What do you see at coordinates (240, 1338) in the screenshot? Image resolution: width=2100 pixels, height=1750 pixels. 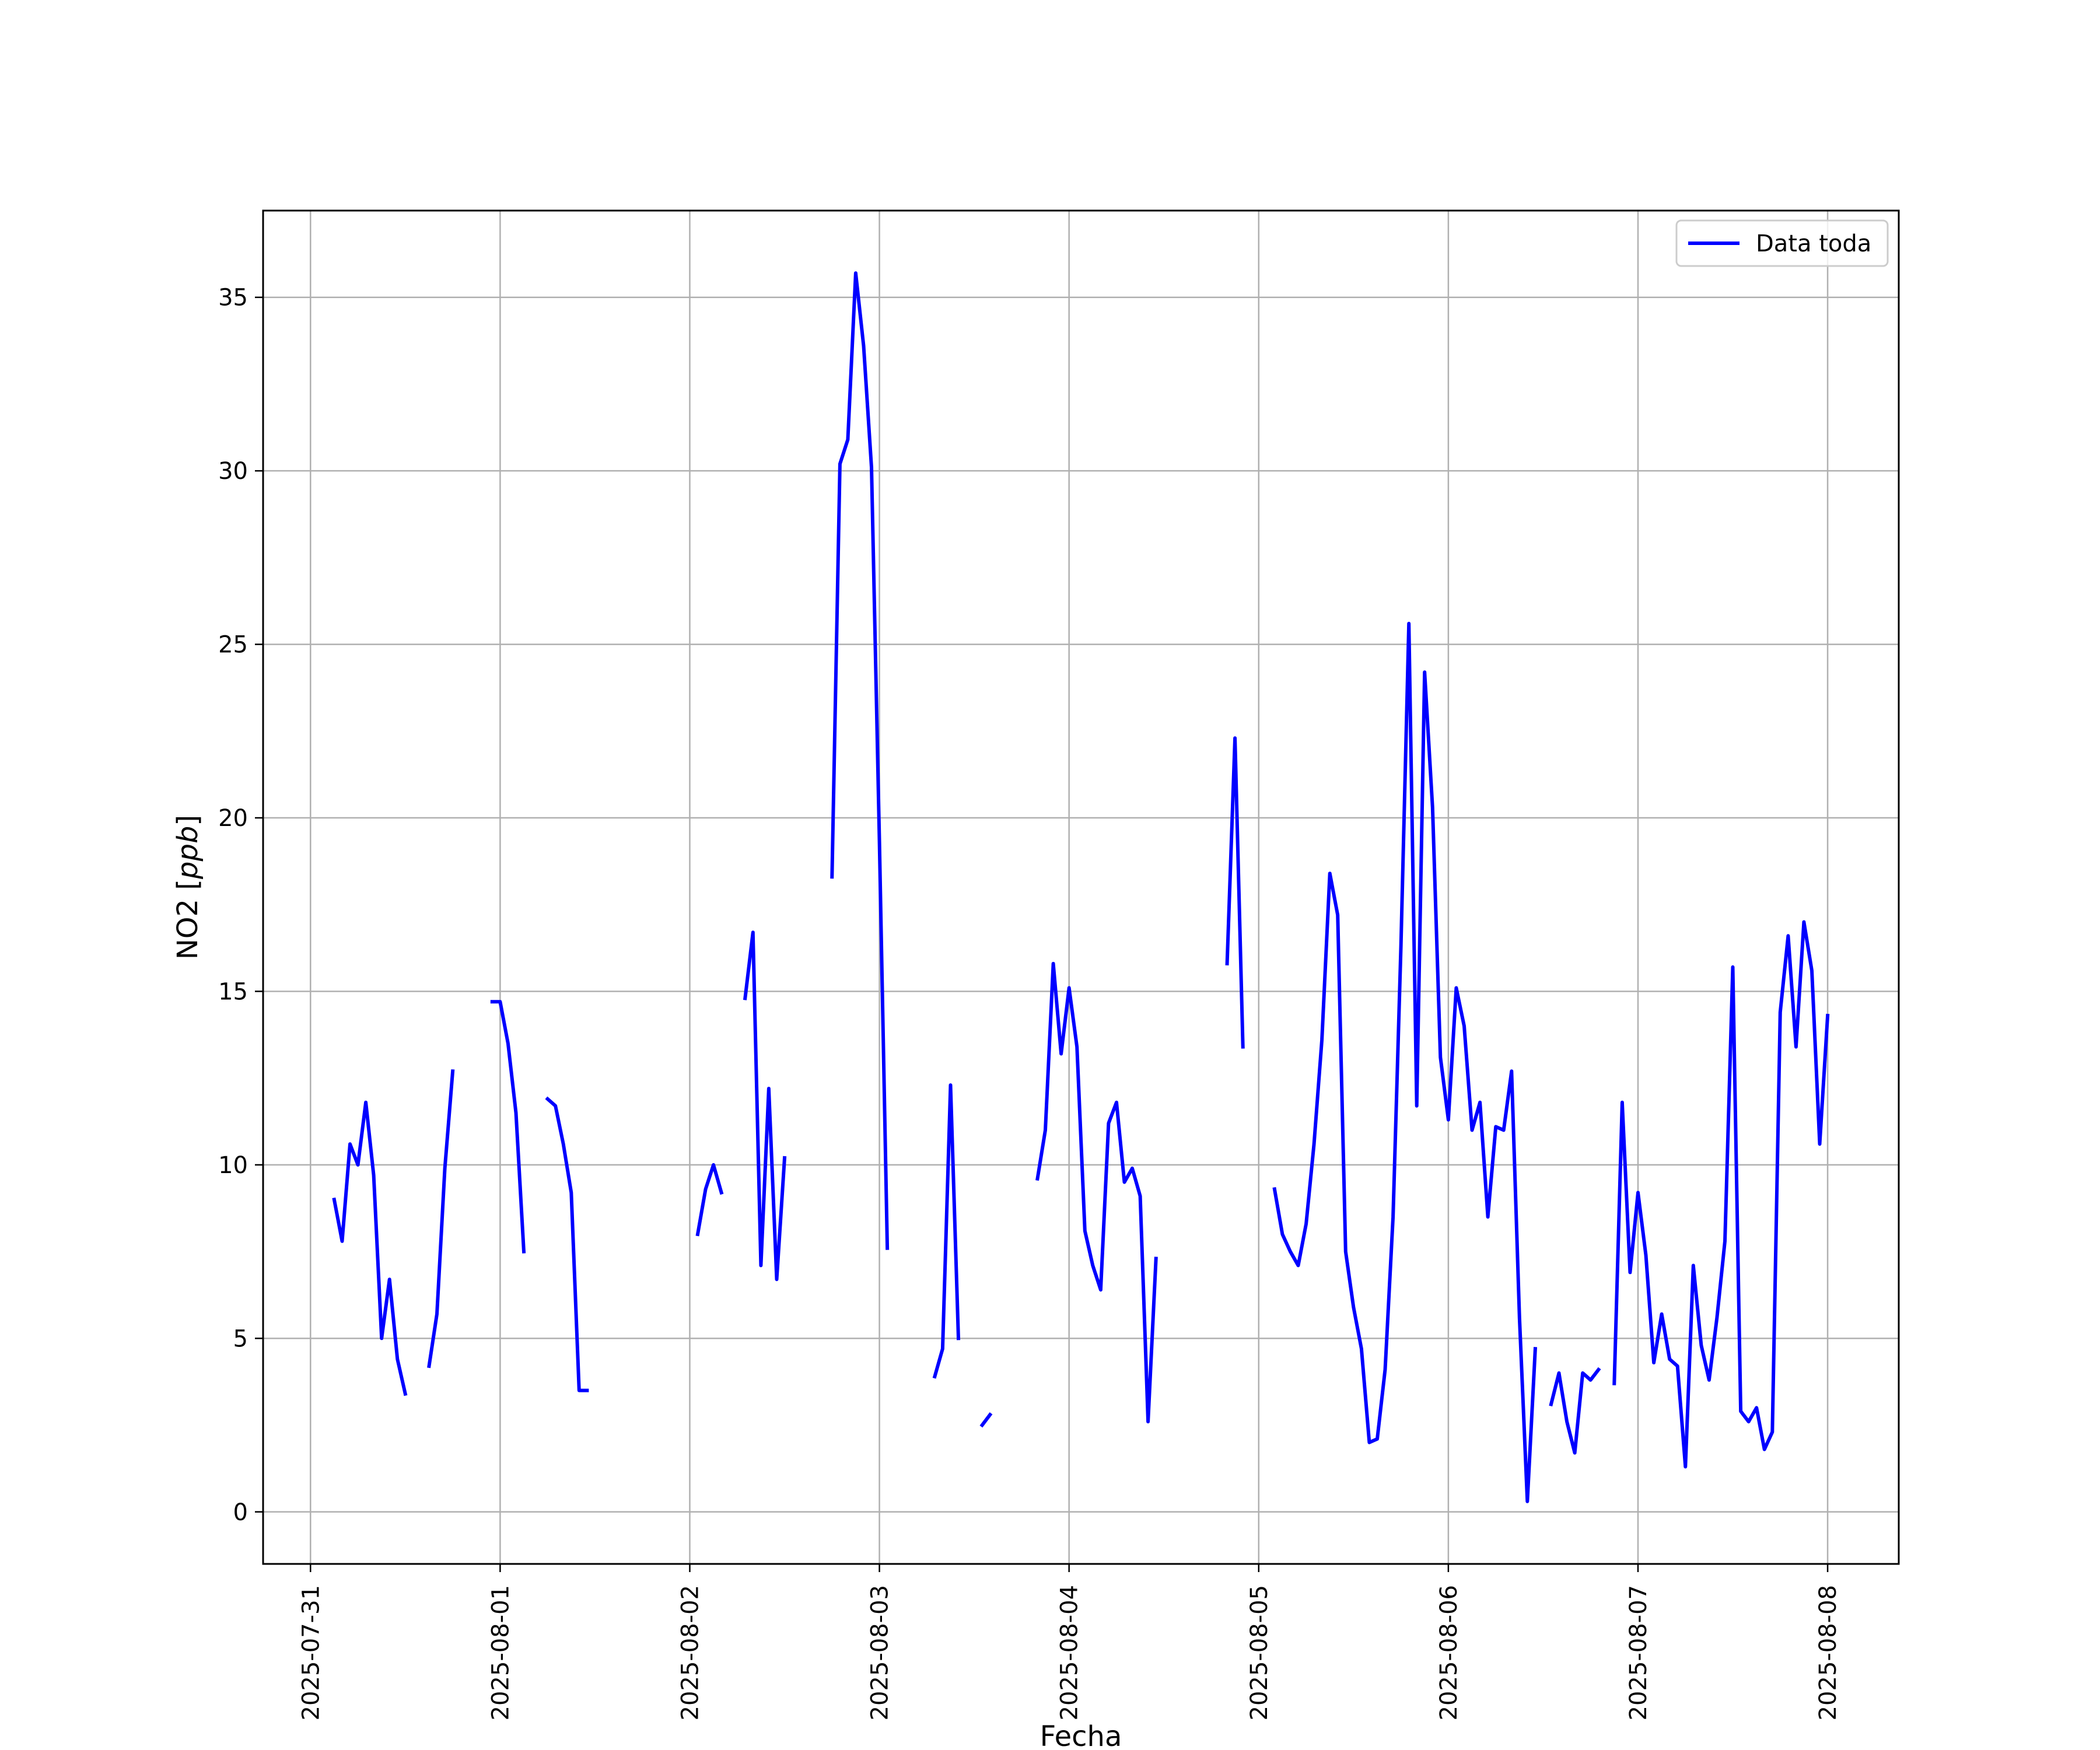 I see `y-tick-label: 5` at bounding box center [240, 1338].